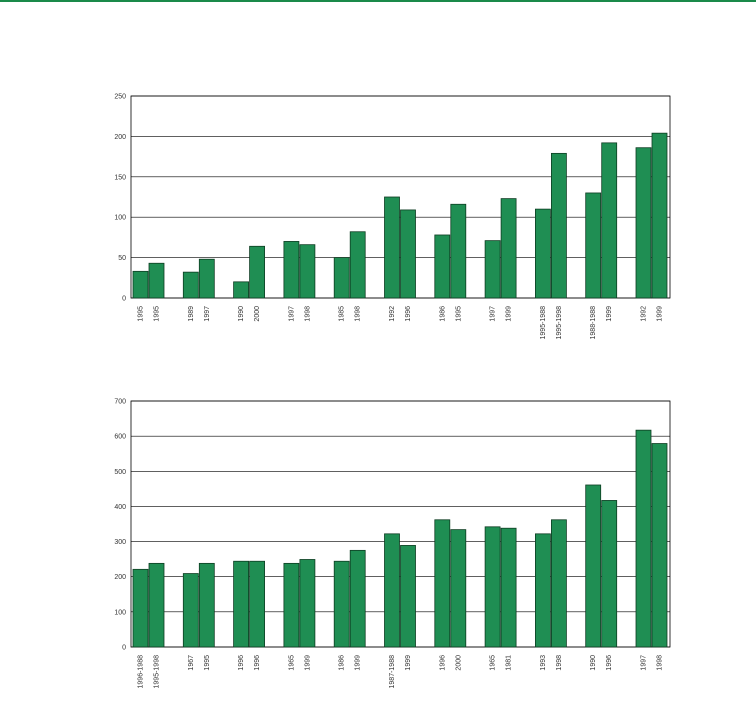 This screenshot has height=711, width=756. Describe the element at coordinates (509, 663) in the screenshot. I see `x-tick-label: 1981` at that location.